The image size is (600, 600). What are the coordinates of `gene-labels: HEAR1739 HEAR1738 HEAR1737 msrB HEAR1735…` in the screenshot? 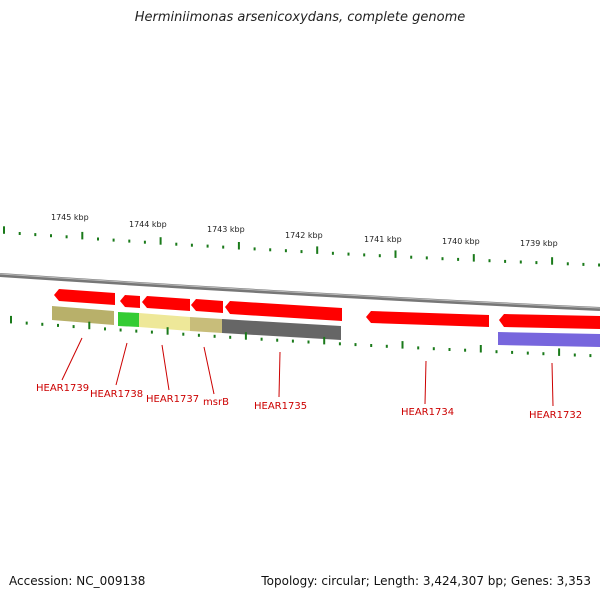 It's located at (309, 402).